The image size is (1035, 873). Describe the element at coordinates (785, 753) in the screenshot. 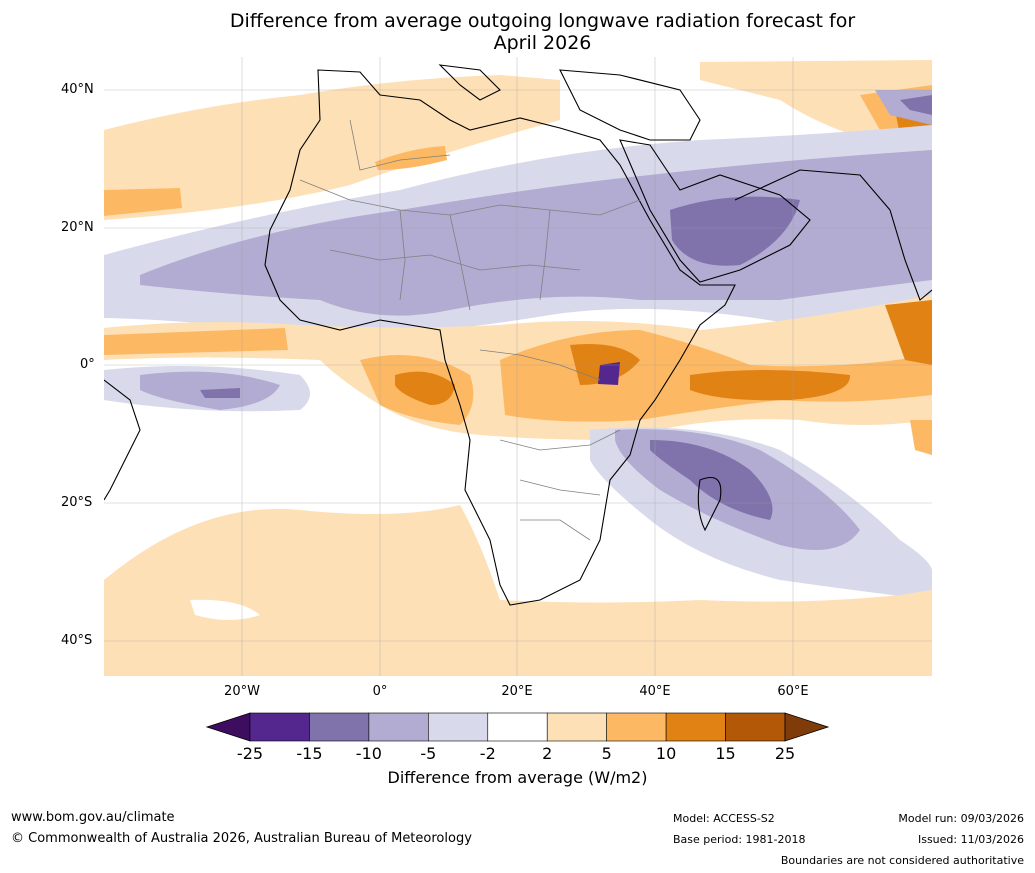

I see `colorbar-tick-label: 25` at that location.